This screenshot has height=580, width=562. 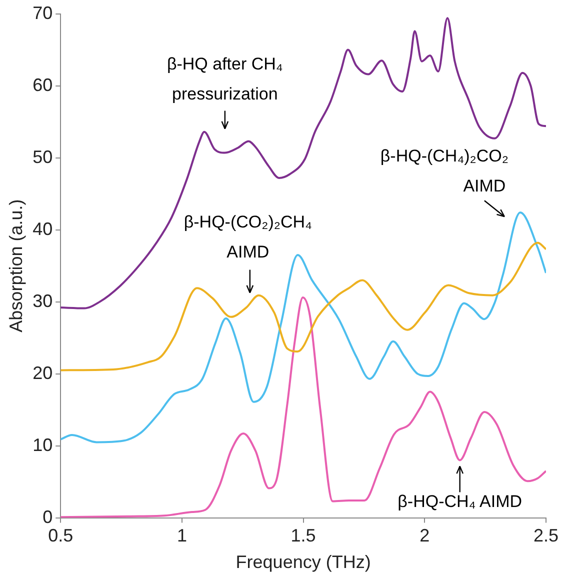 I want to click on x-tick-label: 2, so click(x=425, y=536).